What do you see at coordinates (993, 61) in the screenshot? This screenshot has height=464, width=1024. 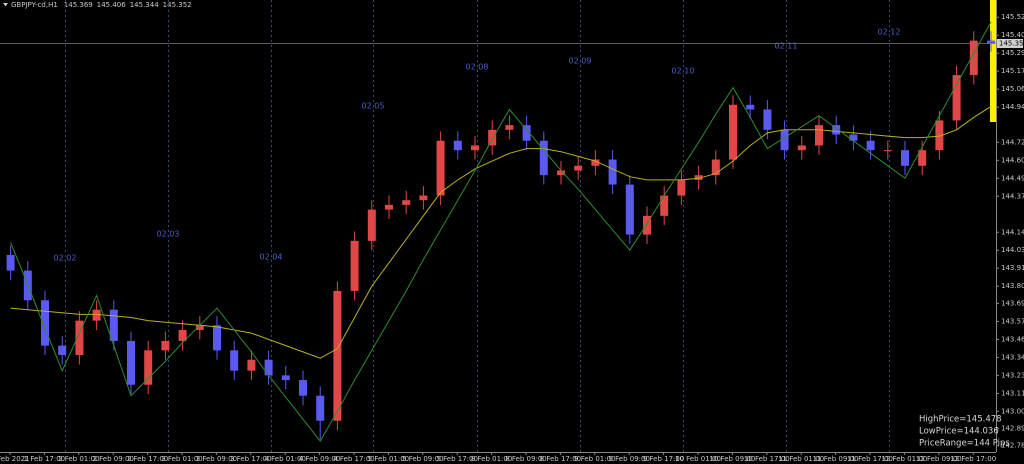 I see `indicator-strip` at bounding box center [993, 61].